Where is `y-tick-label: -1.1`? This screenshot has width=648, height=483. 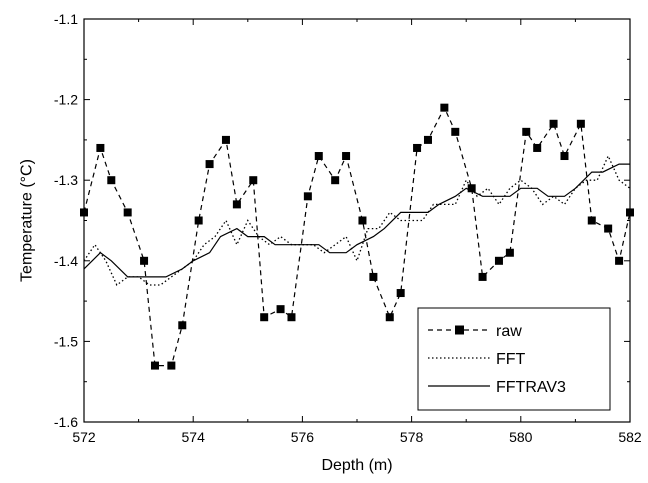 y-tick-label: -1.1 is located at coordinates (66, 19).